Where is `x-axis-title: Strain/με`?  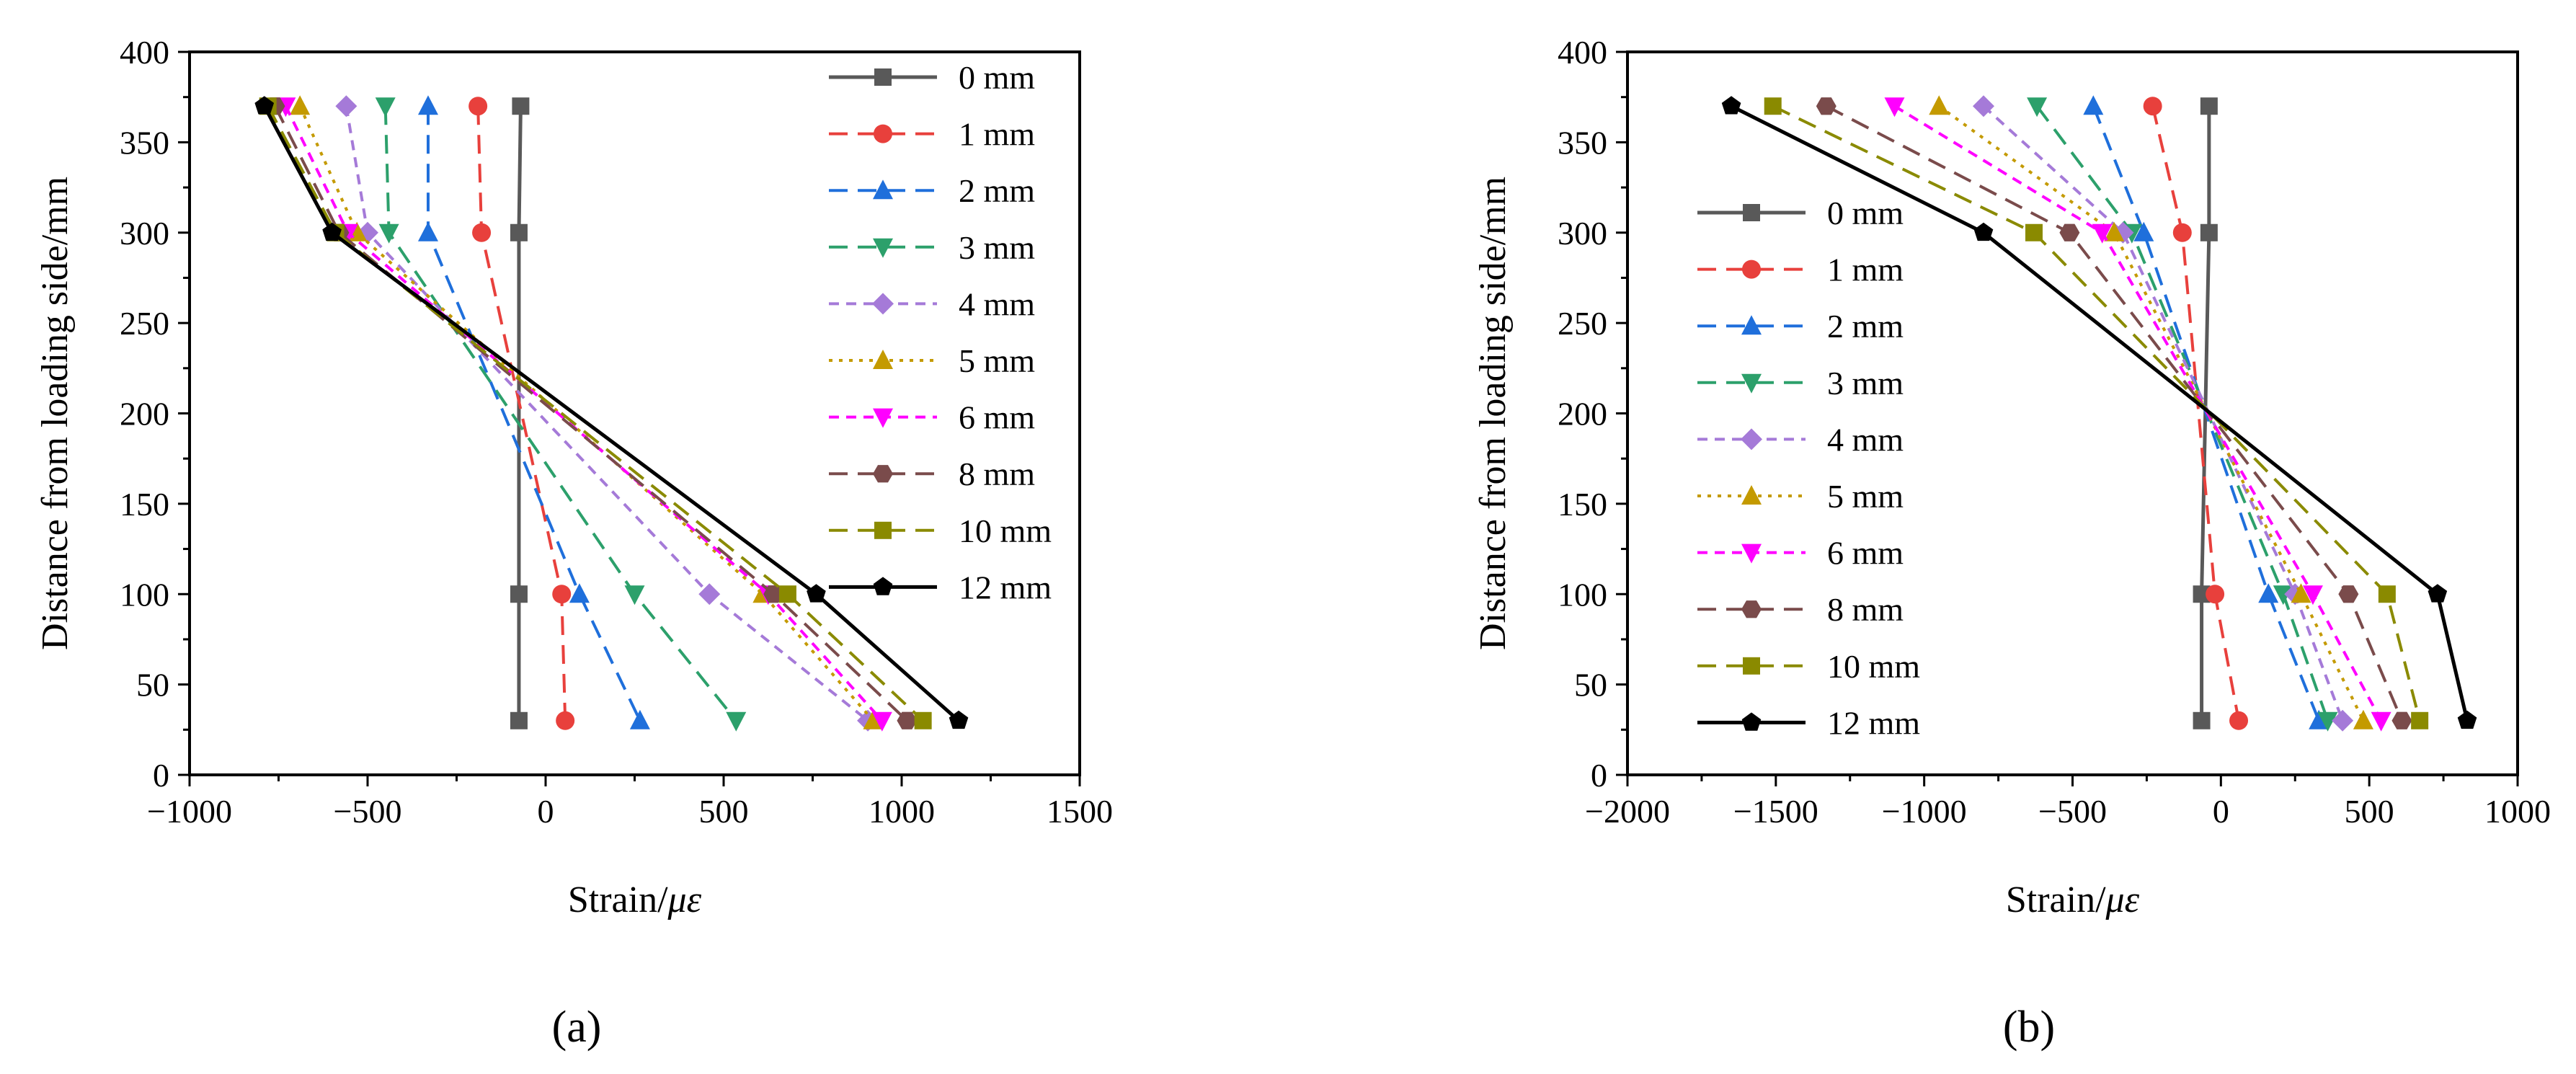
x-axis-title: Strain/με is located at coordinates (635, 900).